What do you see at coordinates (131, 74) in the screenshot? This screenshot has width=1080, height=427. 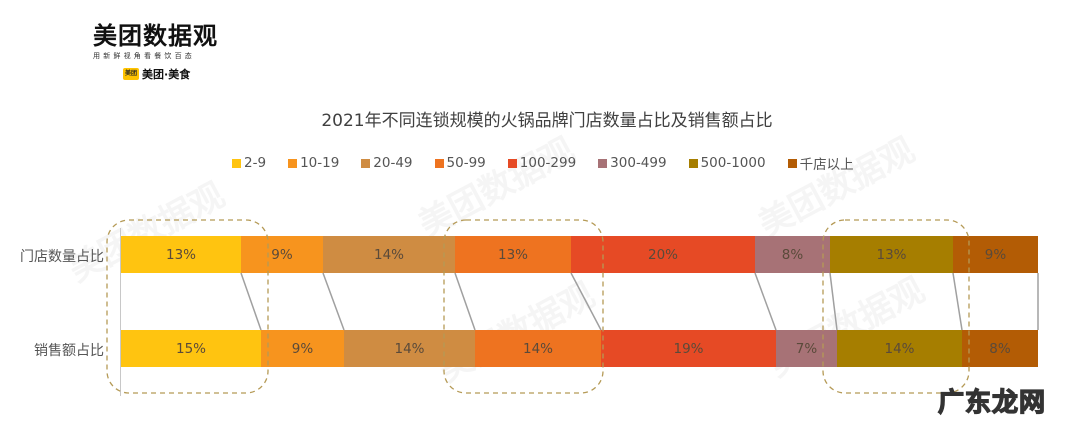 I see `meituan-badge-icon: 美团` at bounding box center [131, 74].